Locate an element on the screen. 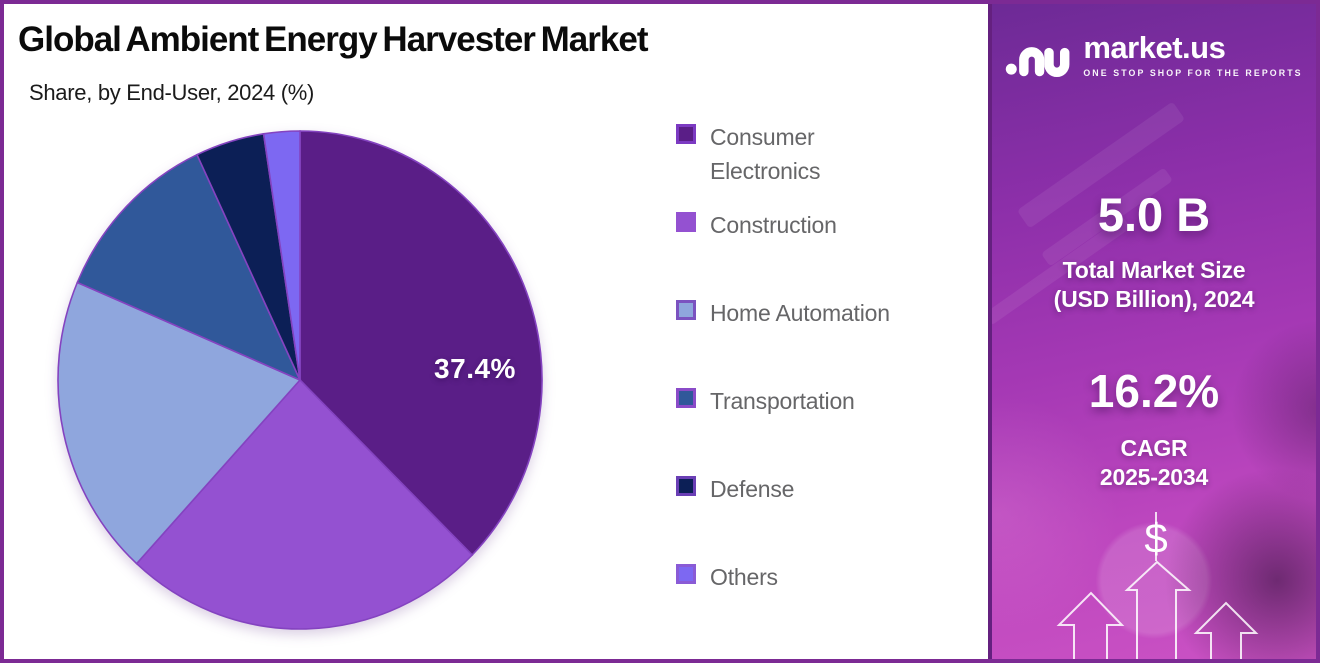 Image resolution: width=1320 pixels, height=663 pixels. legend-label-line: Construction is located at coordinates (773, 225).